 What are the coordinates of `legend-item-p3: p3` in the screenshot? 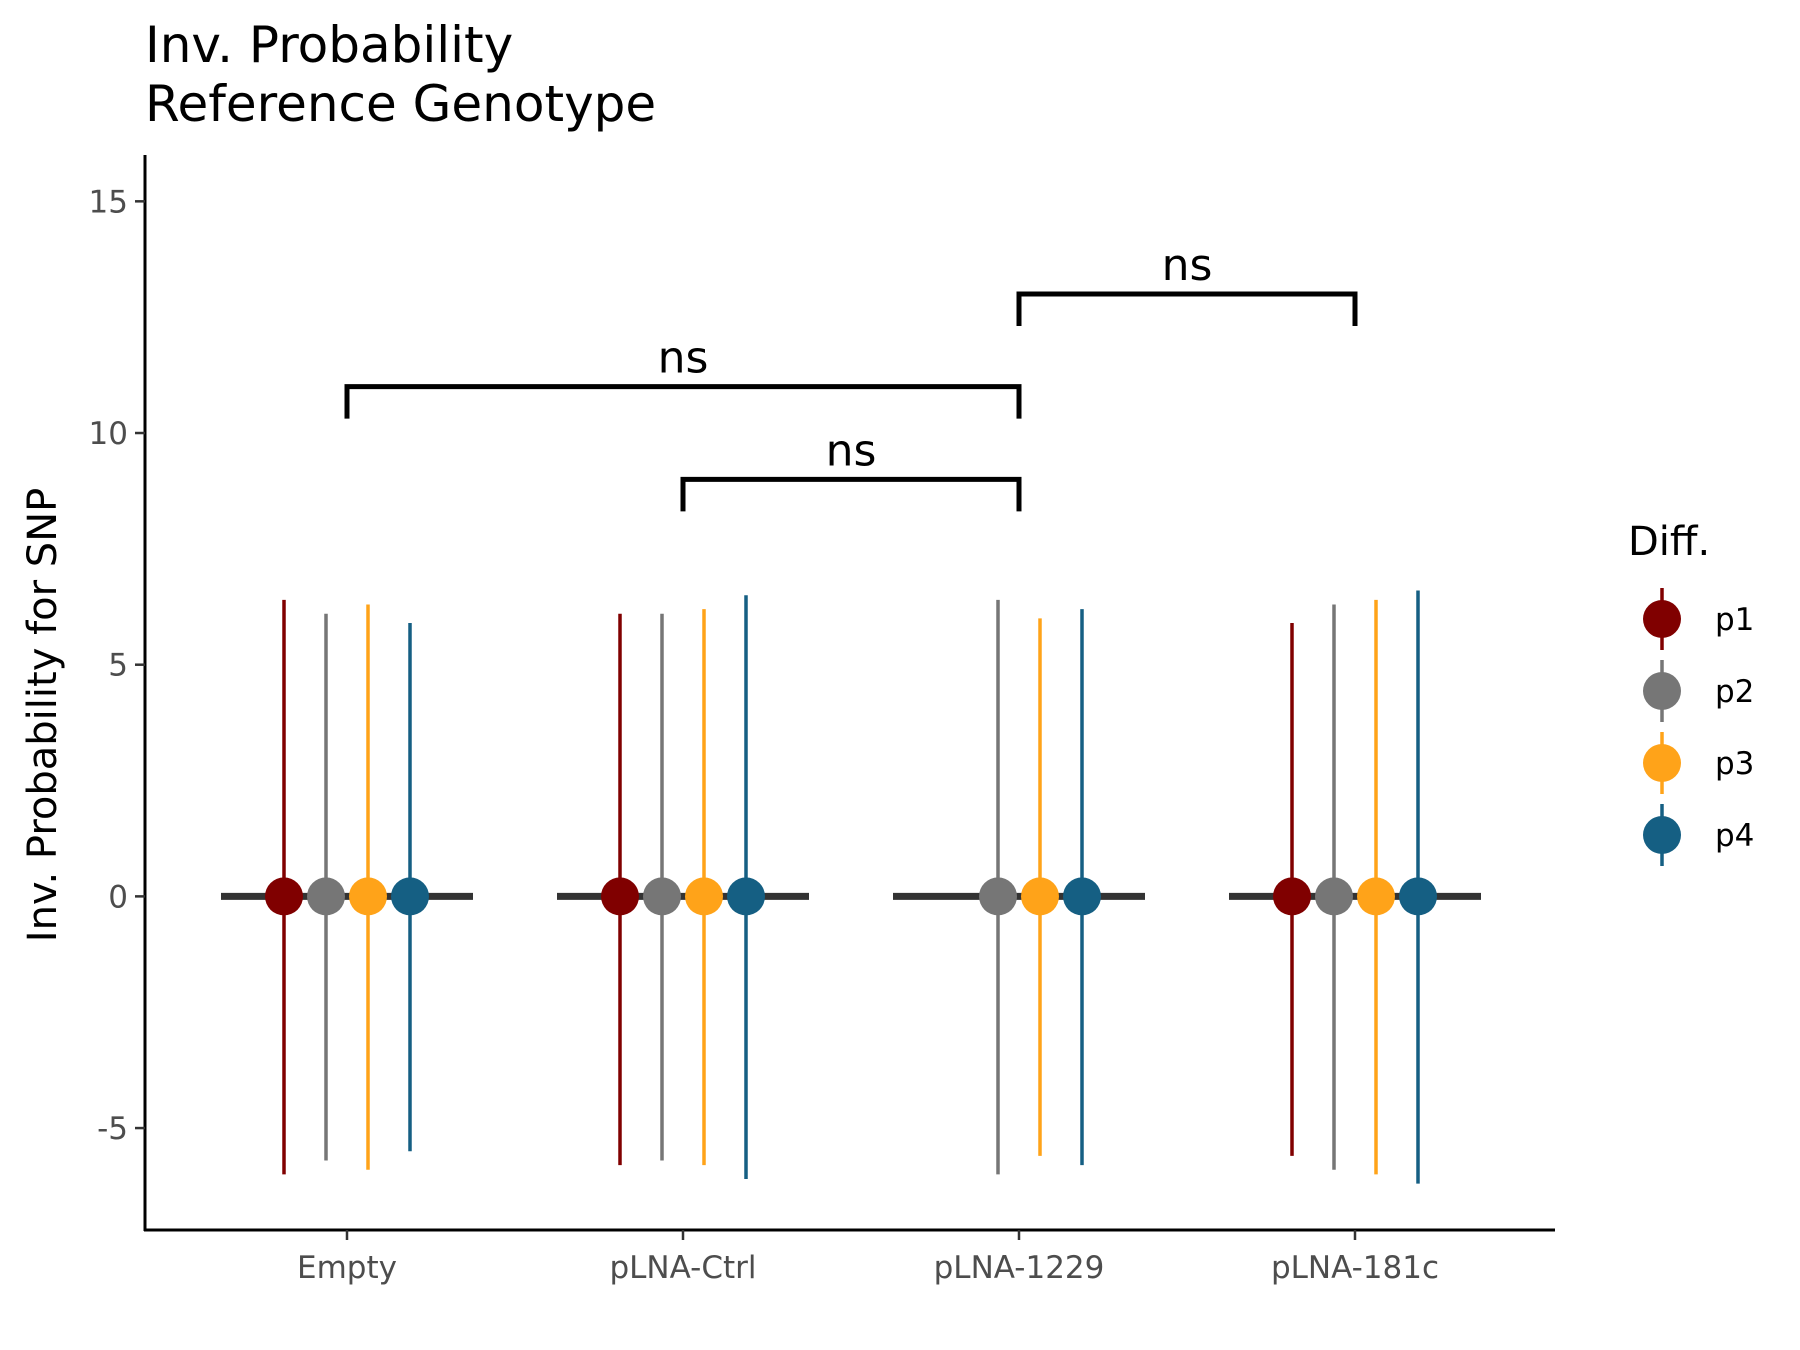 It's located at (1698, 763).